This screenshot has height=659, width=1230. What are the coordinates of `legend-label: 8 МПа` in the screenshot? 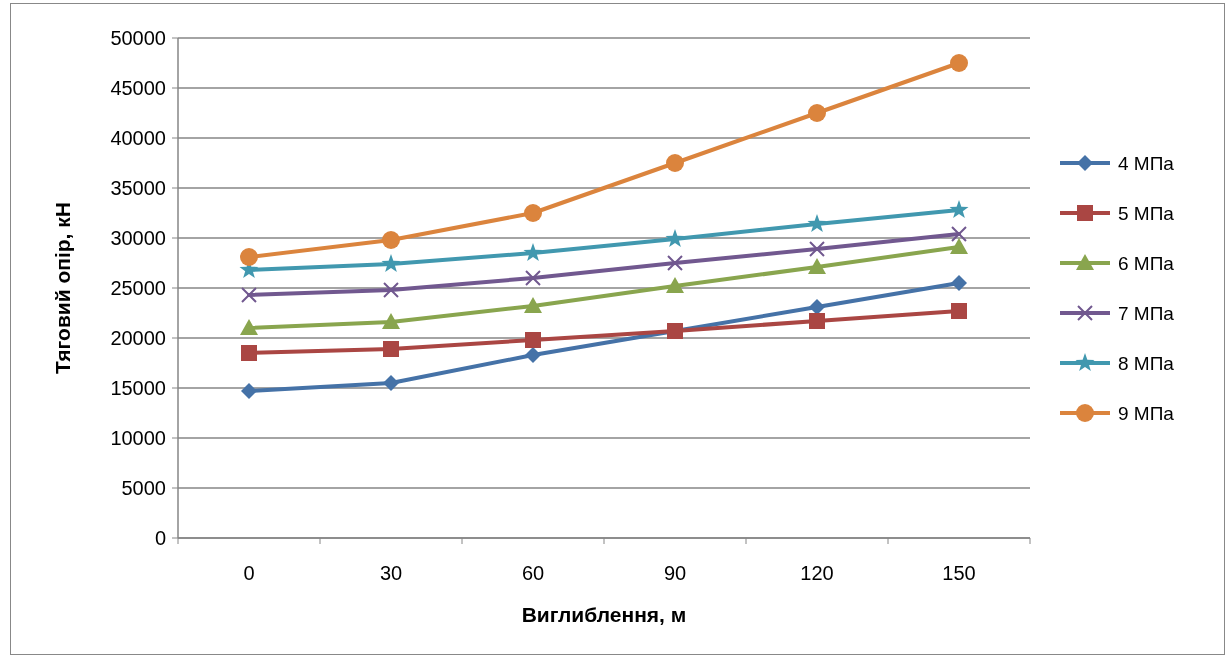 It's located at (1146, 363).